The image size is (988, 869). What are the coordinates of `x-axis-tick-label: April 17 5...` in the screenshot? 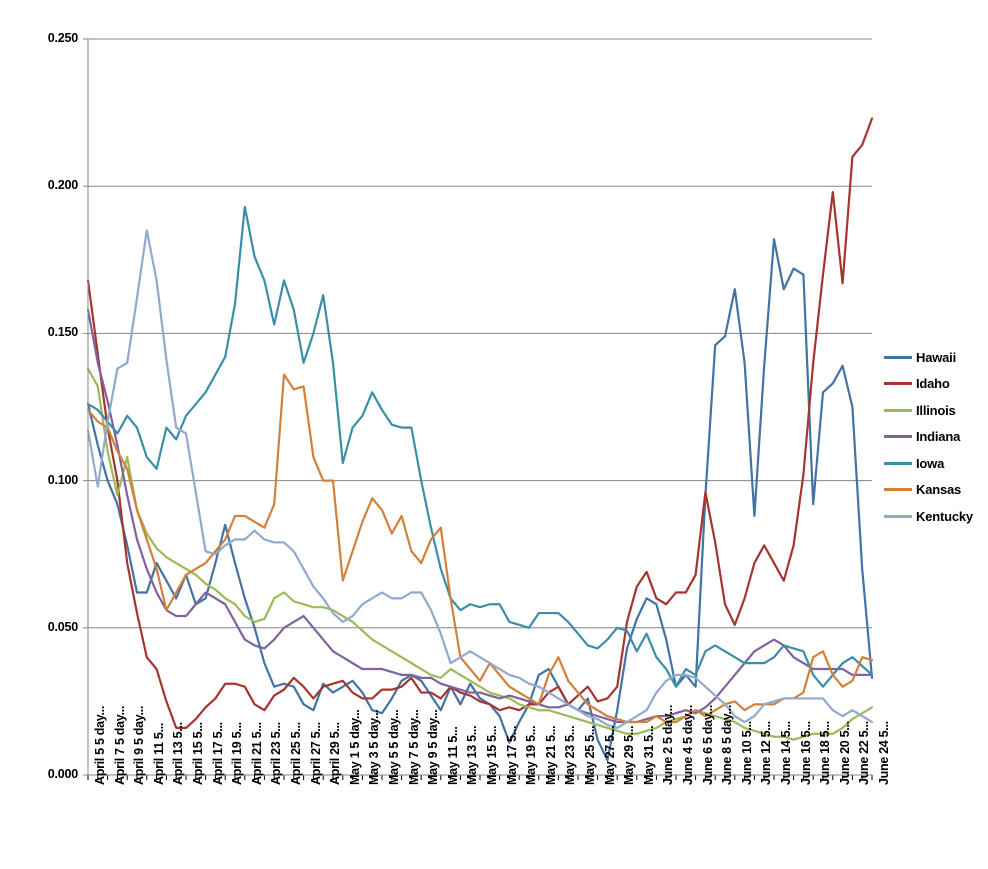 It's located at (217, 753).